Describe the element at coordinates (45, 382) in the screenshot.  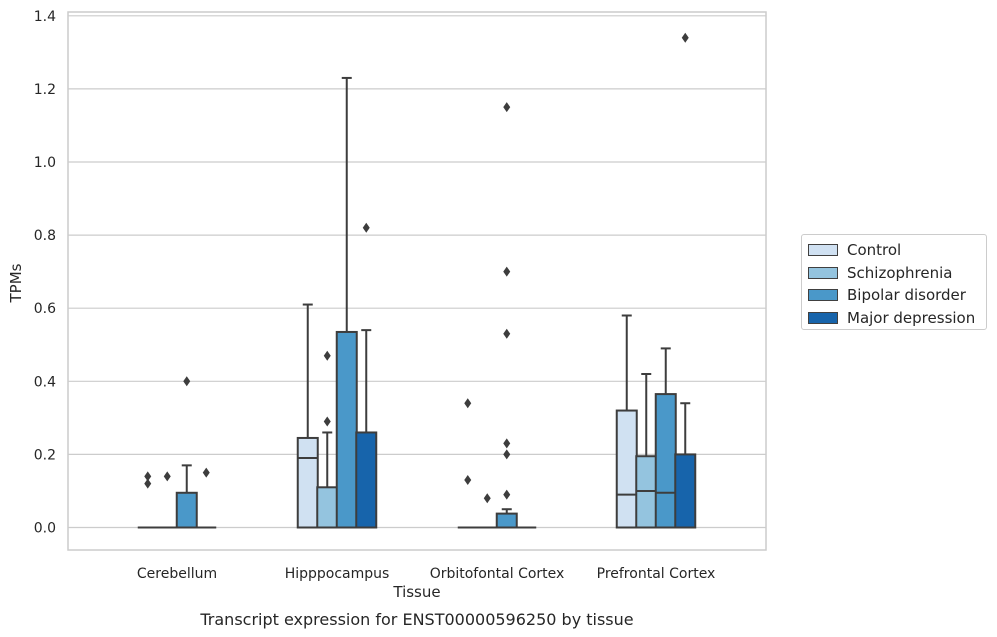
I see `y-tick-label: 0.4` at that location.